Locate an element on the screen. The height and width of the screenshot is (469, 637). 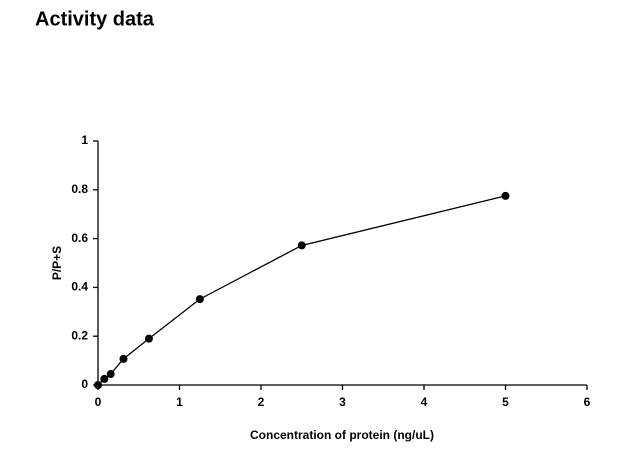
x-tick-label: 4 is located at coordinates (424, 402).